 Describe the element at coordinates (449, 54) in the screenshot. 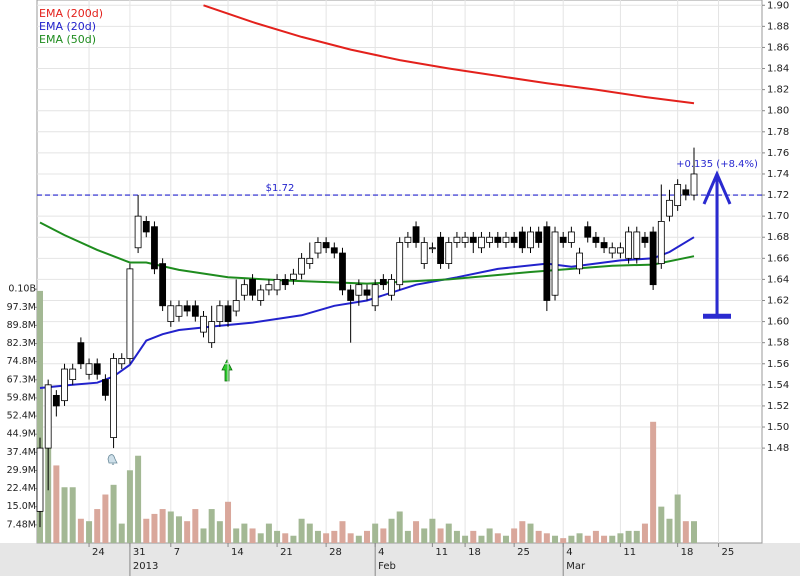

I see `ema-line` at that location.